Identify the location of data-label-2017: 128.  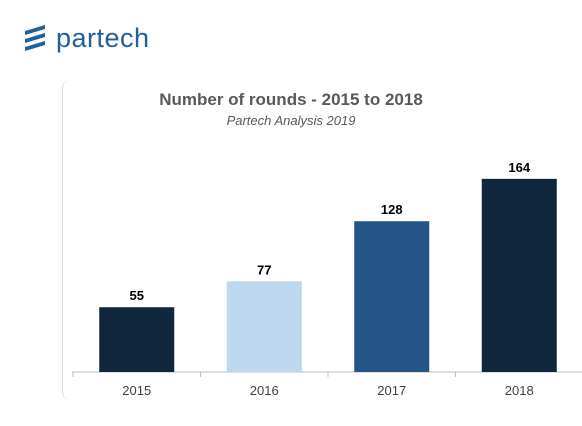
(392, 209).